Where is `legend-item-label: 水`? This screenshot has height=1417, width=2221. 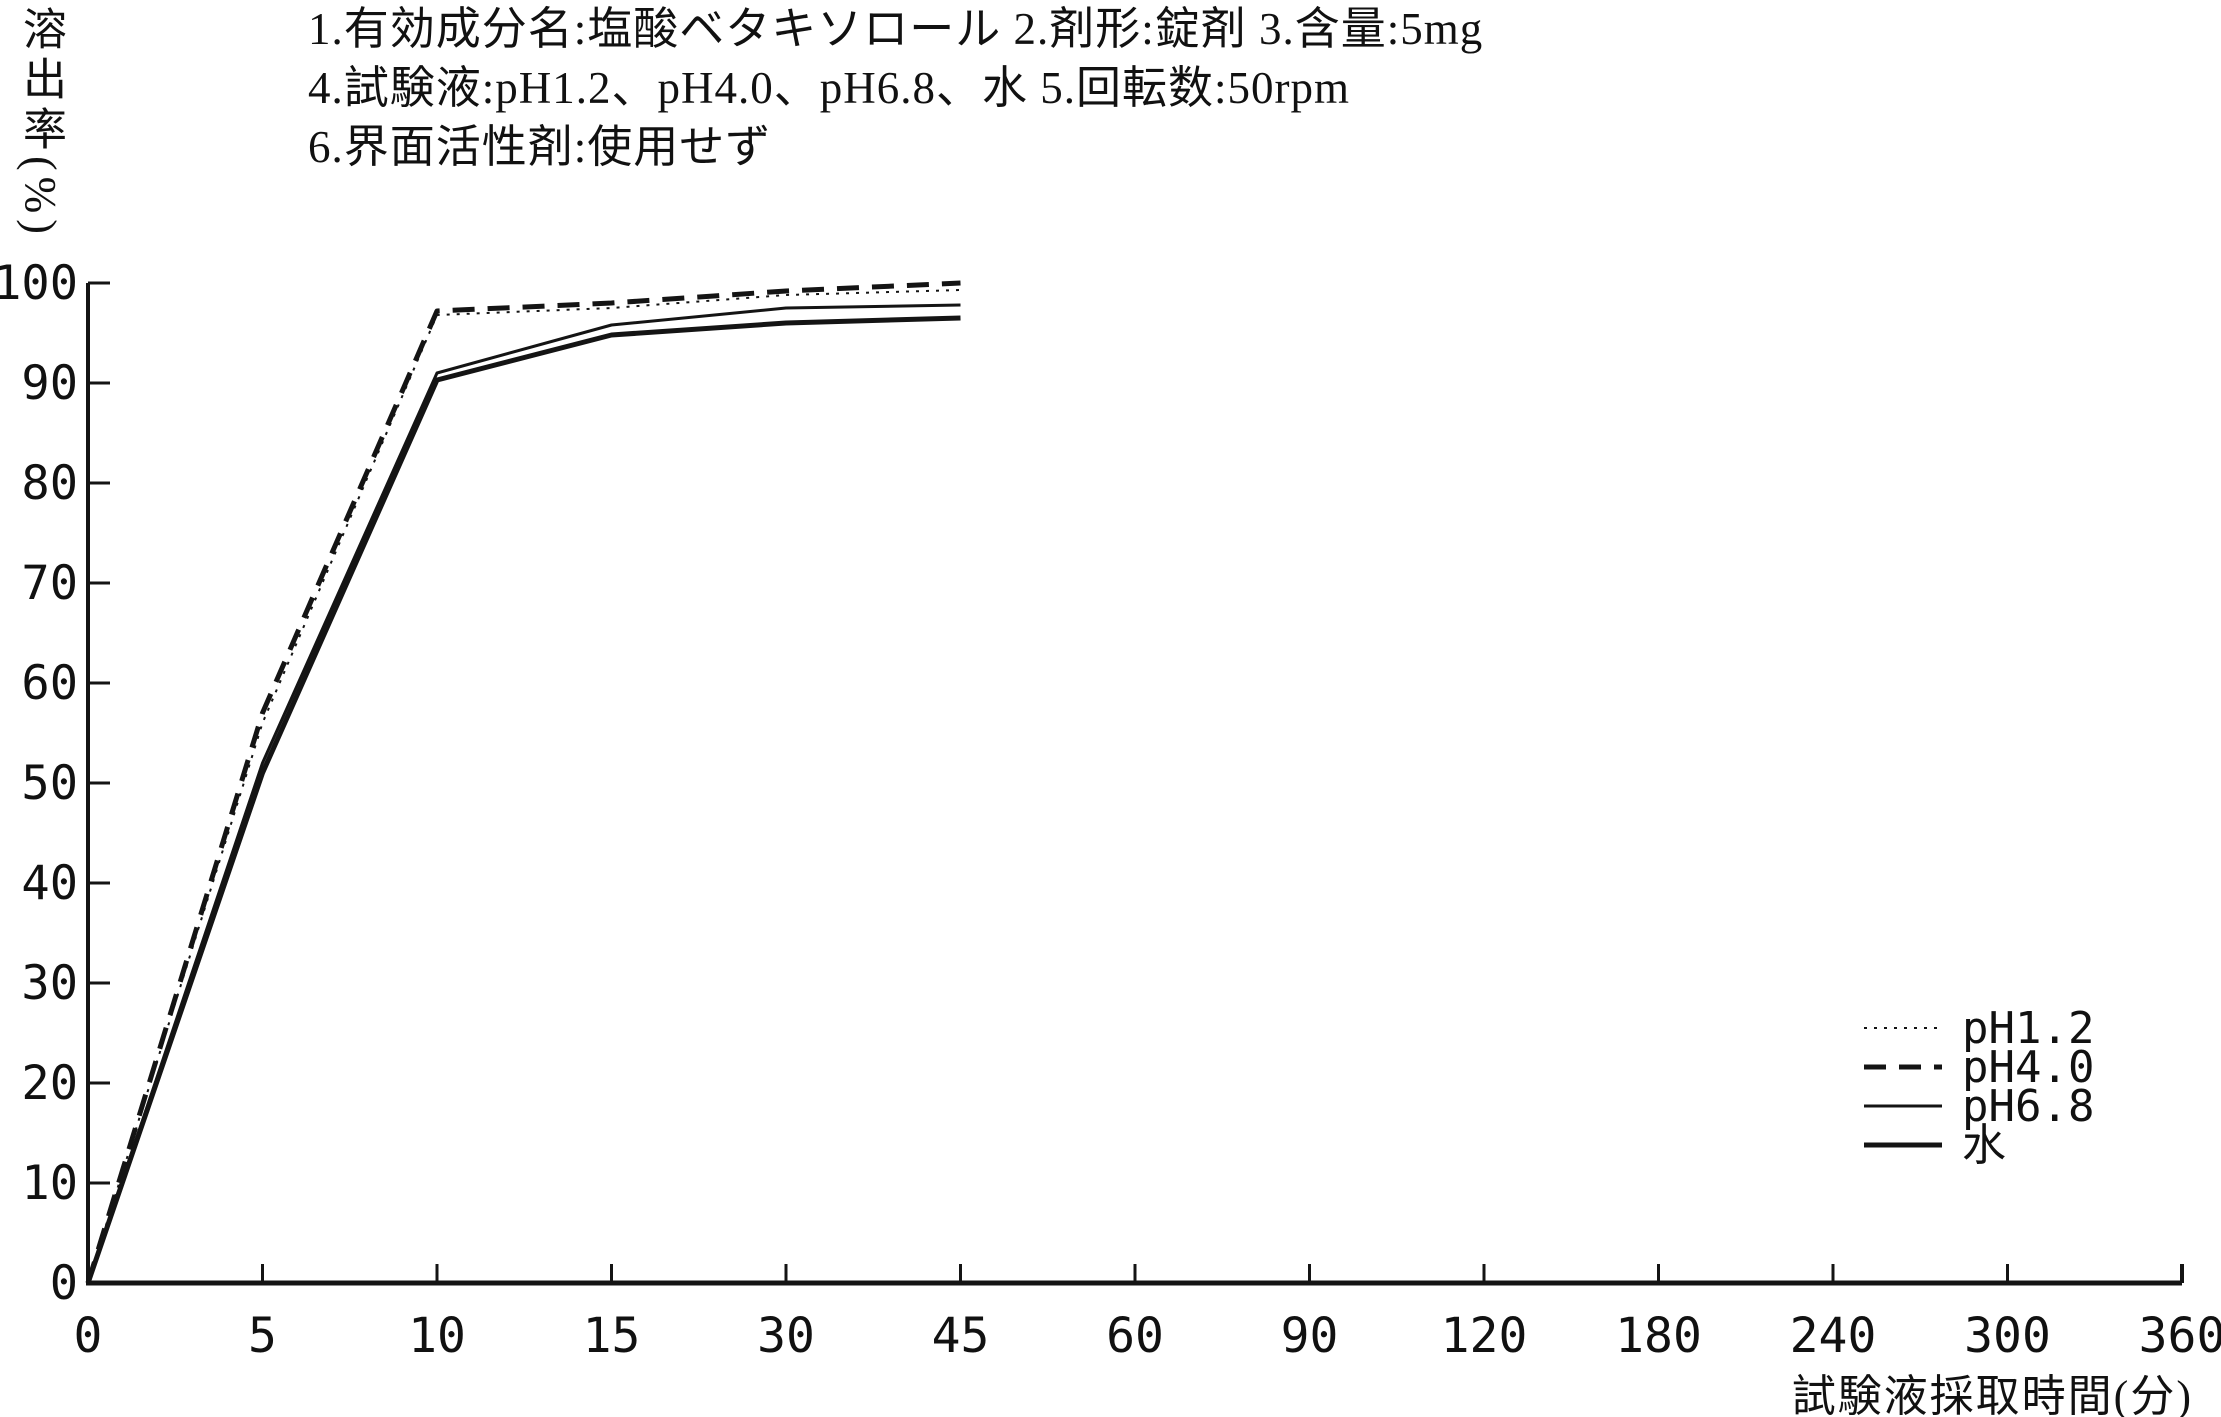
legend-item-label: 水 is located at coordinates (1984, 1145).